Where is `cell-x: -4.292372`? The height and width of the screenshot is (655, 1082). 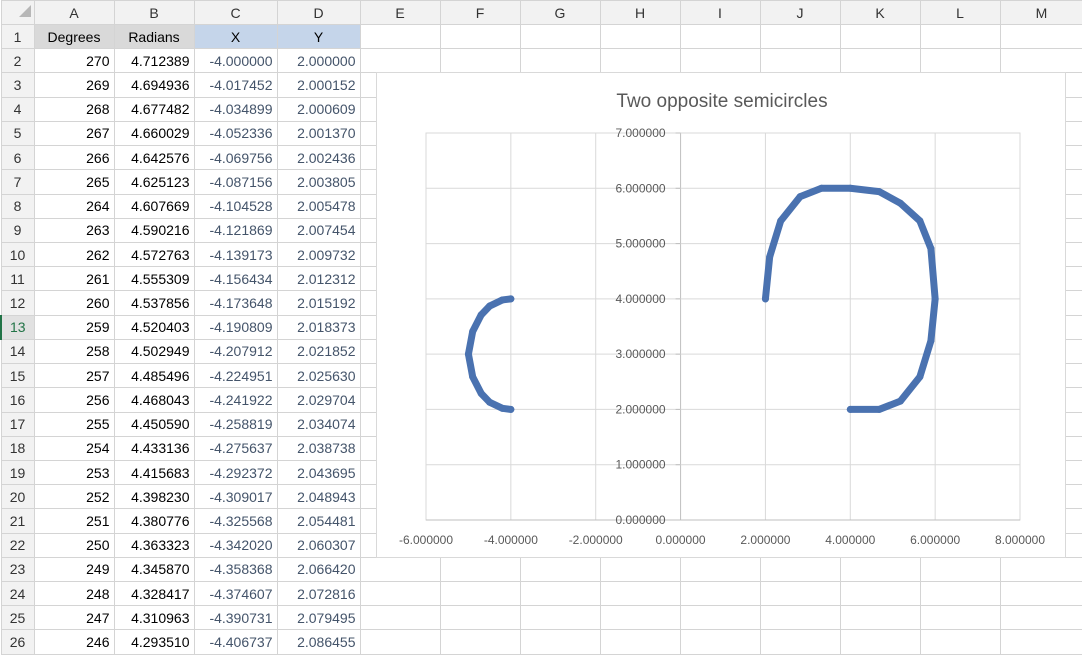 cell-x: -4.292372 is located at coordinates (235, 472).